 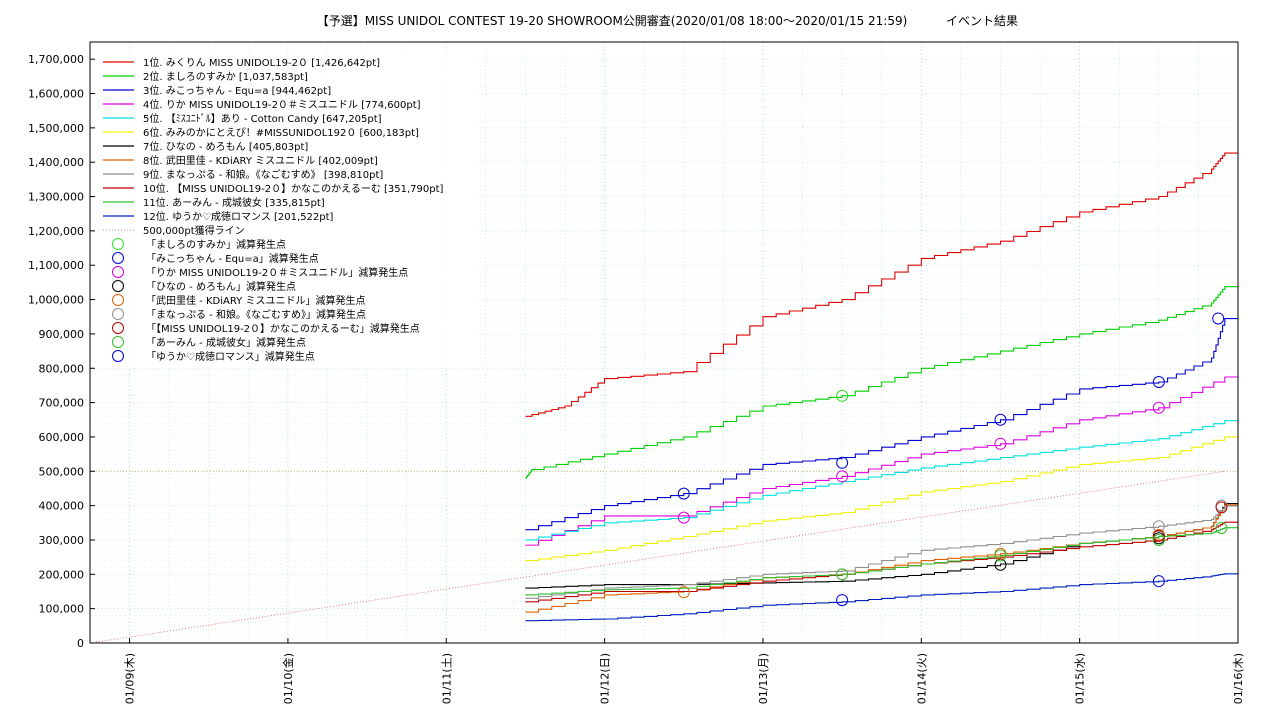 What do you see at coordinates (225, 146) in the screenshot?
I see `legend-label-7: 7位. ひなの - めろもん [405,803pt]` at bounding box center [225, 146].